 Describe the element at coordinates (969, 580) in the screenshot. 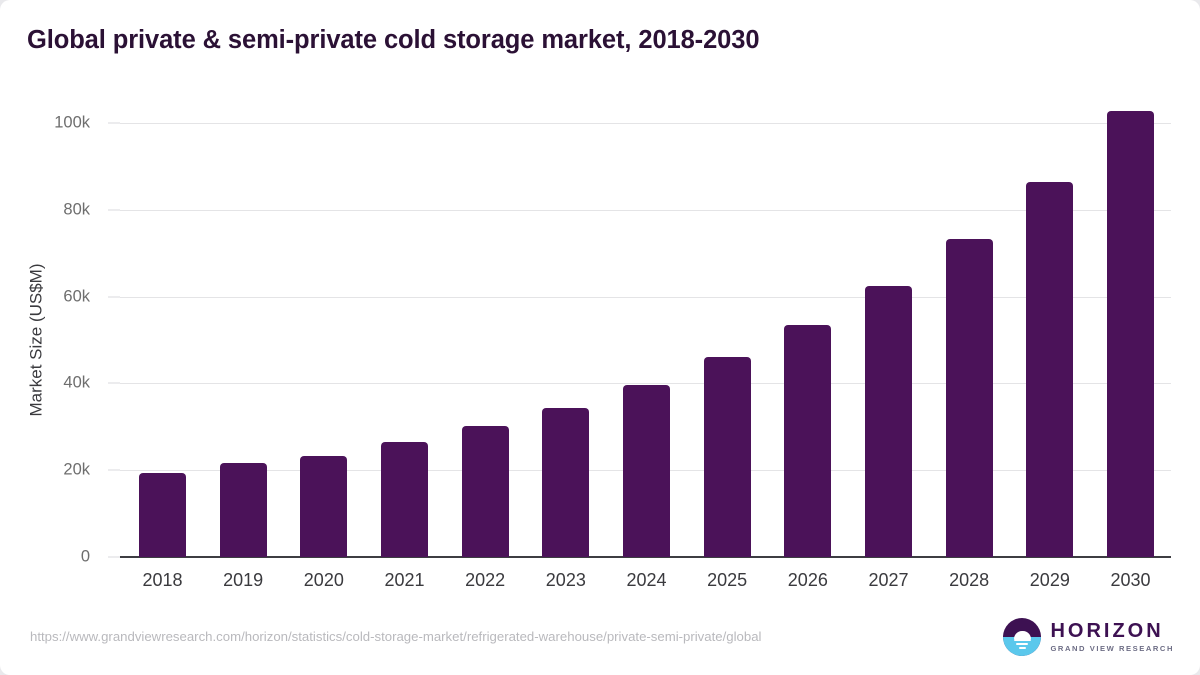

I see `x-tick-label: 2028` at that location.